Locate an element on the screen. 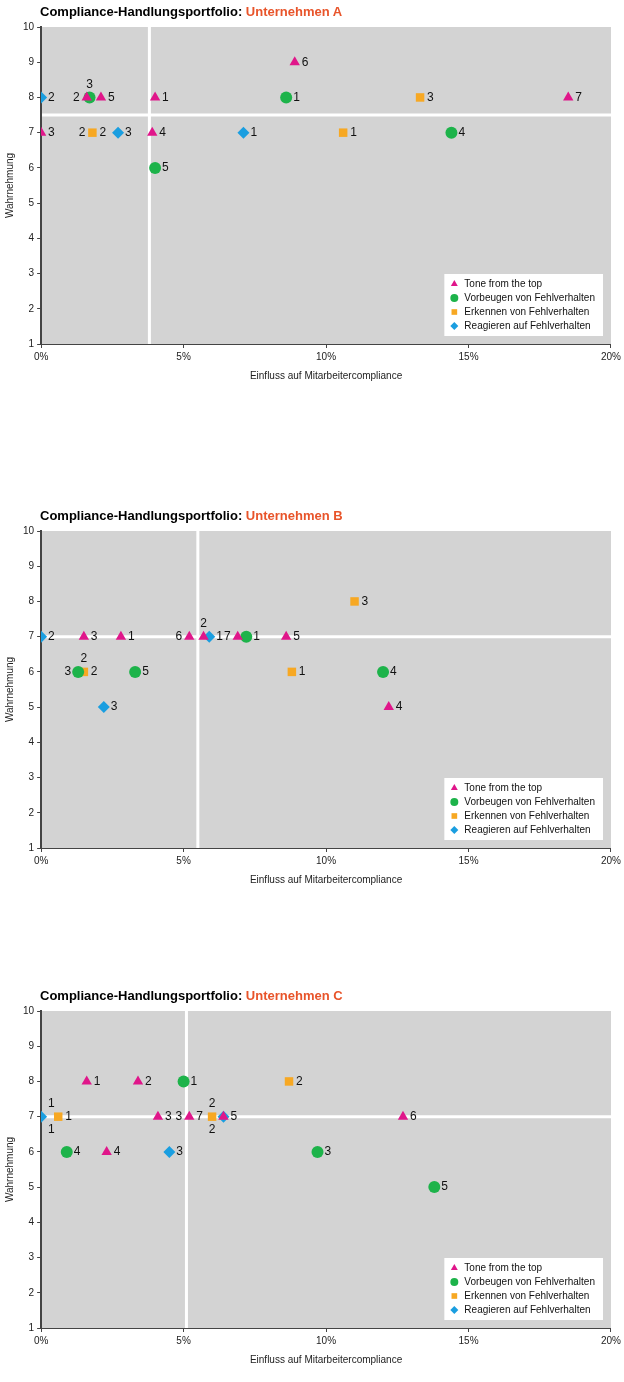 This screenshot has width=624, height=1382. chart-subtitle: Unternehmen A is located at coordinates (293, 11).